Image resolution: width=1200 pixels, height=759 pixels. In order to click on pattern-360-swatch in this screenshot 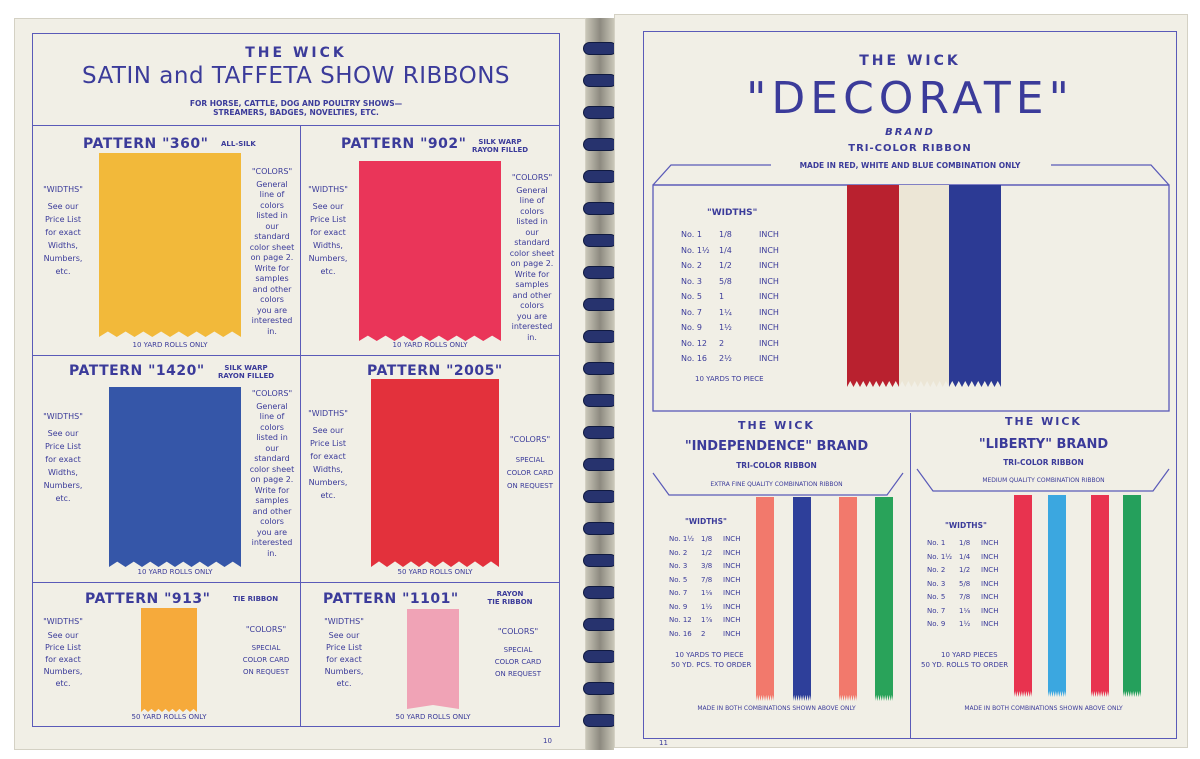, I will do `click(170, 245)`.